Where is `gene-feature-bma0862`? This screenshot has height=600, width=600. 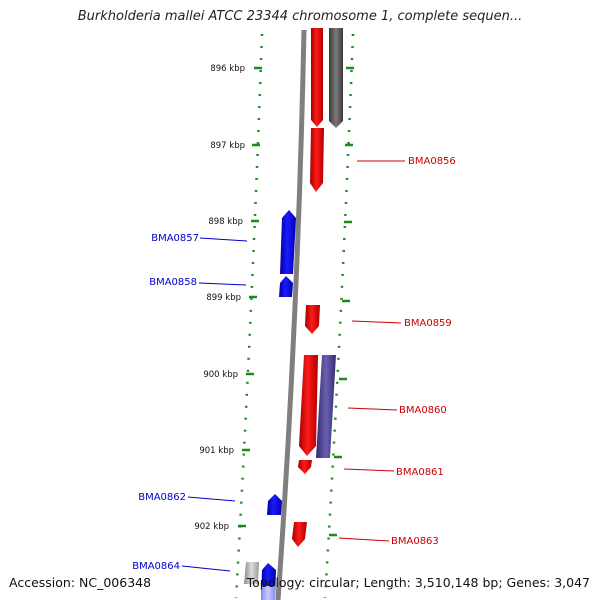
gene-feature-bma0862 is located at coordinates (274, 504).